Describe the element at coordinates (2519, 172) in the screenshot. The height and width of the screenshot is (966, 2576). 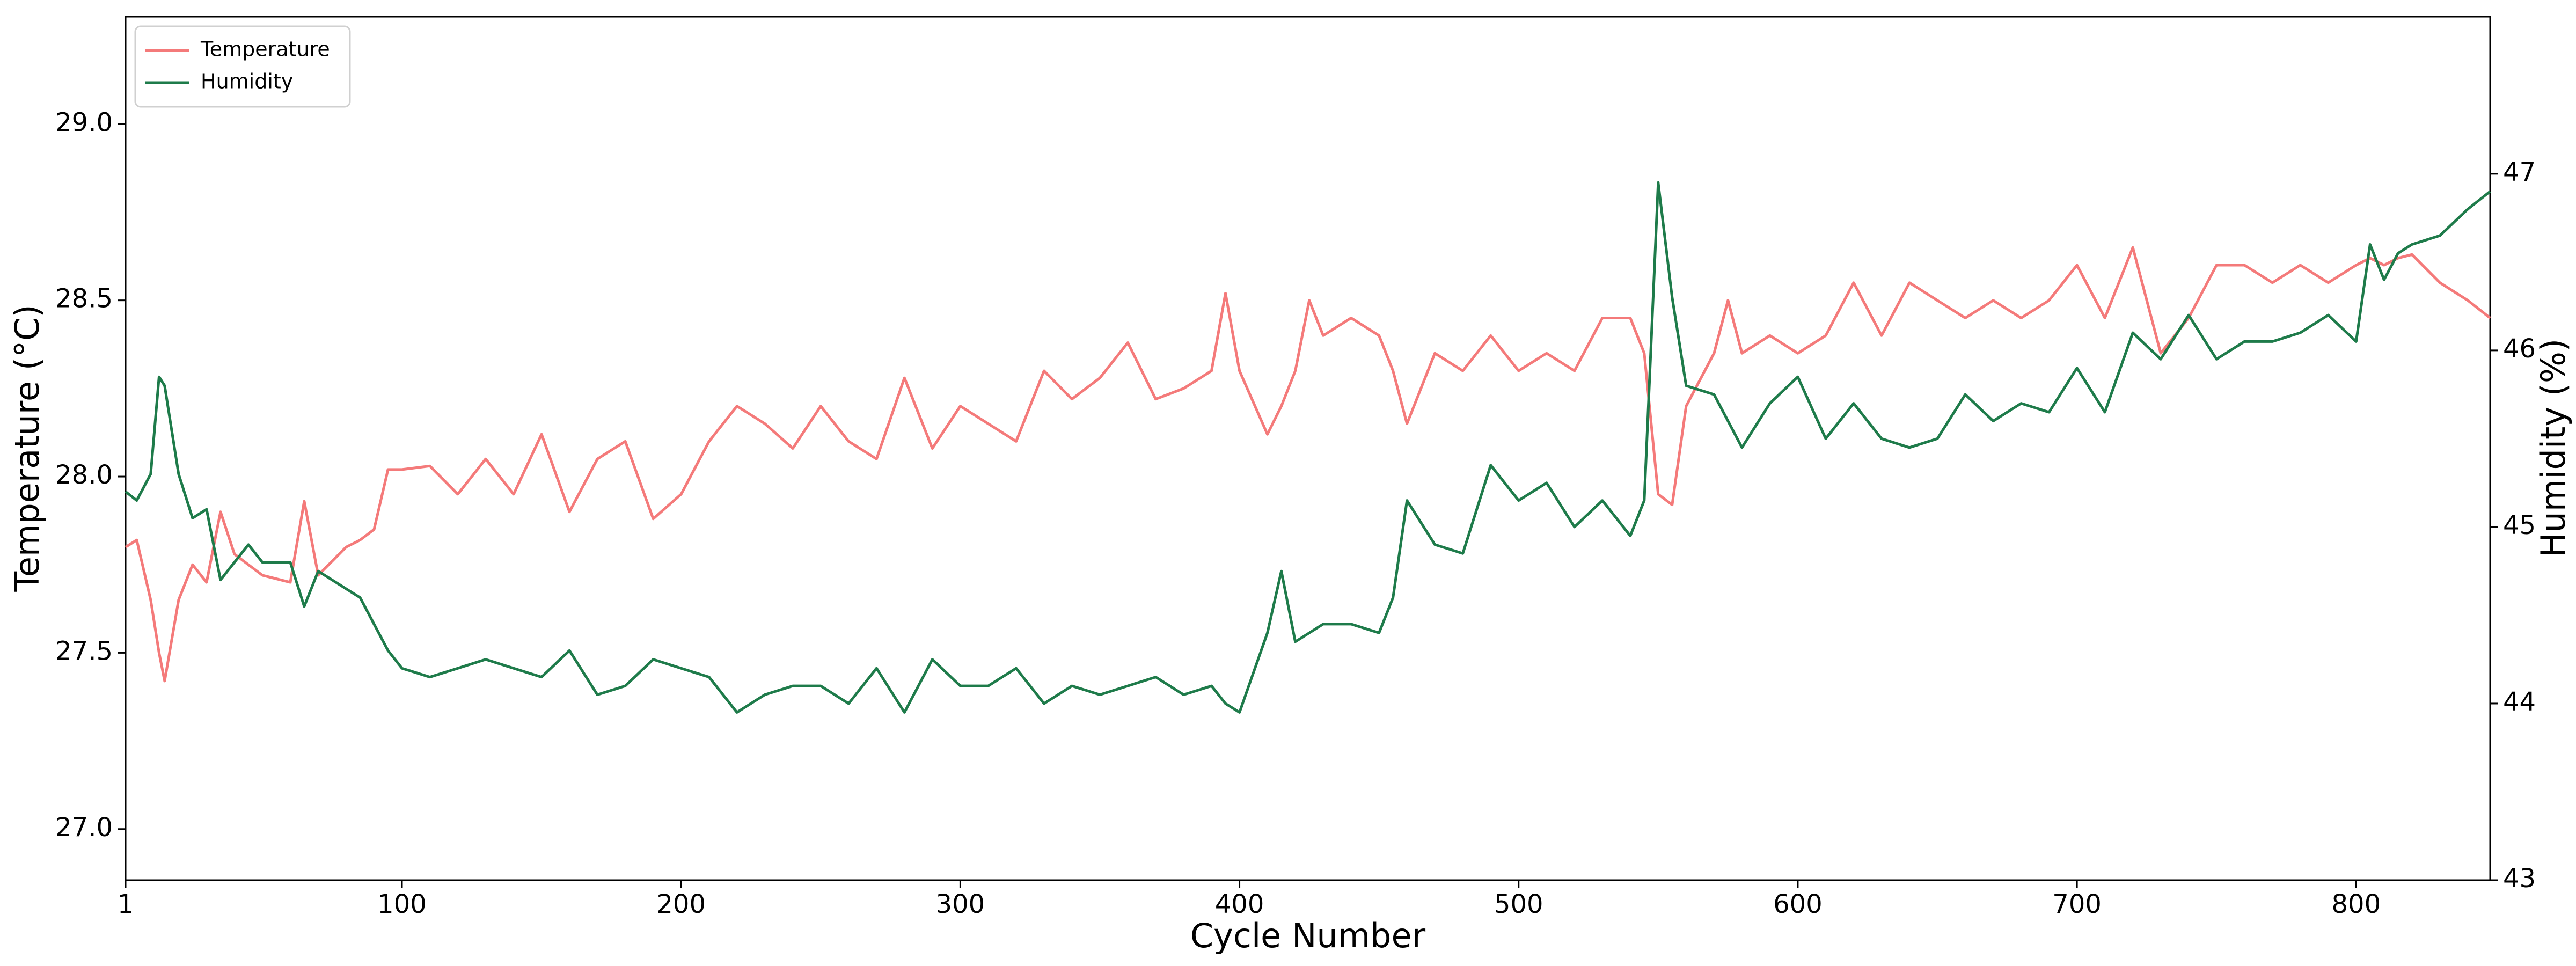
I see `y2-tick-label: 47` at that location.